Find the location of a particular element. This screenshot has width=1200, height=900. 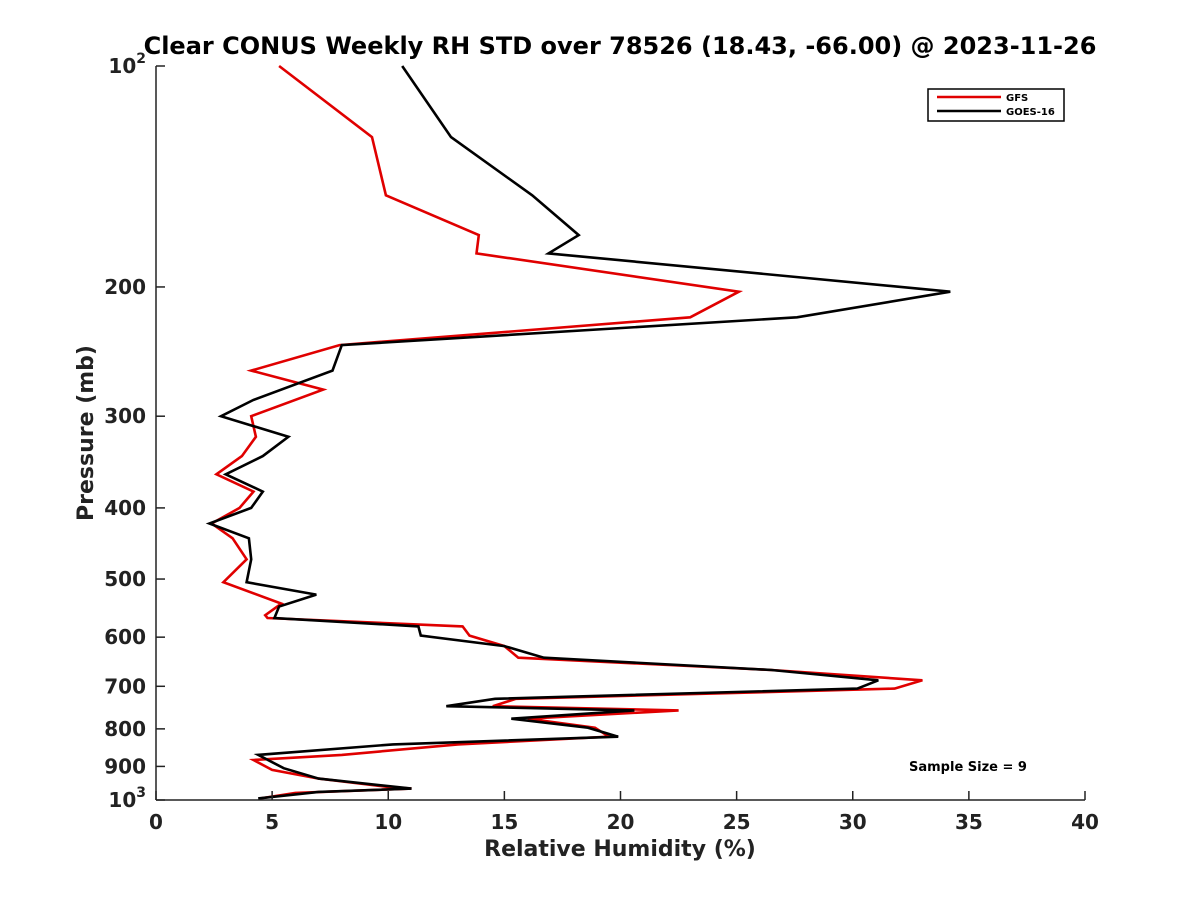

y-tick-label: 300 is located at coordinates (125, 416).